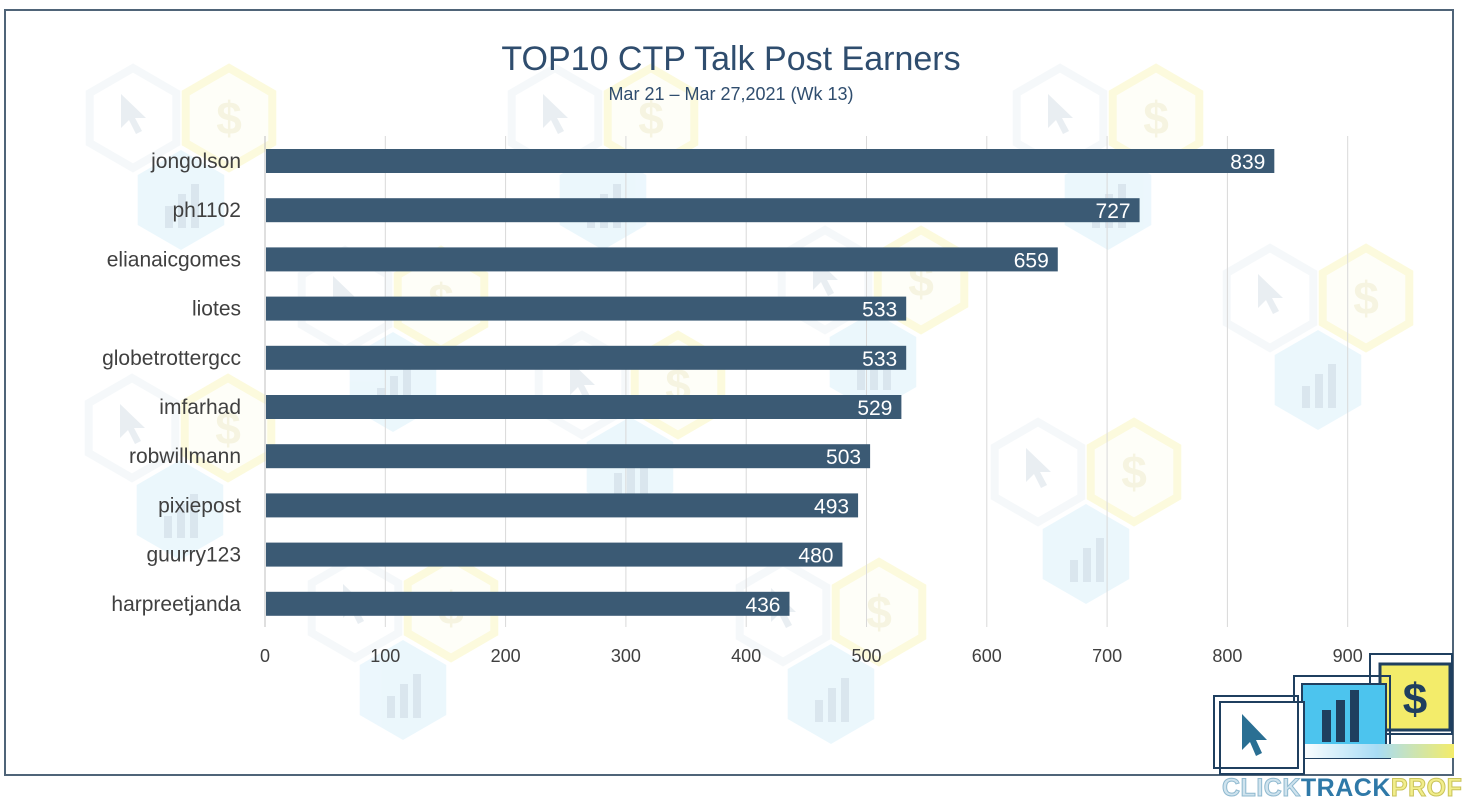 This screenshot has height=810, width=1462. What do you see at coordinates (731, 94) in the screenshot?
I see `chart-subtitle: Mar 21 – Mar 27,2021 (Wk 13)` at bounding box center [731, 94].